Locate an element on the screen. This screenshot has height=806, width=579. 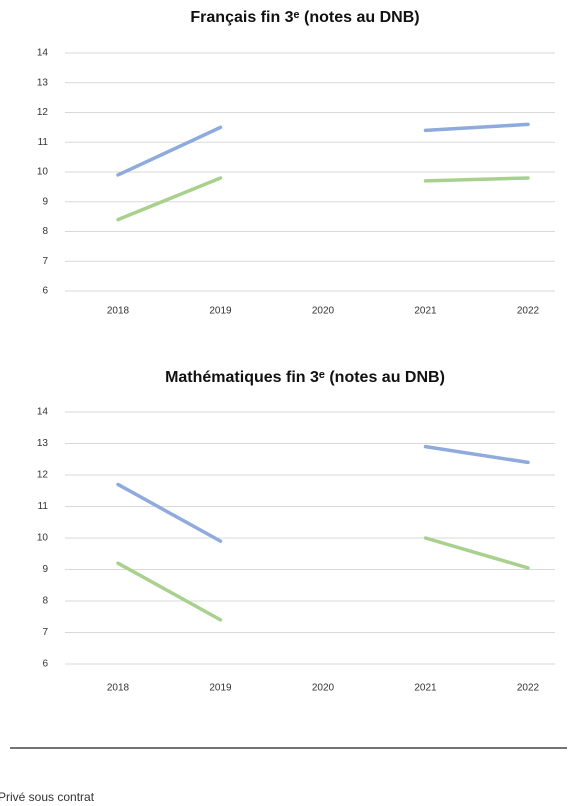
chart-title: Mathématiques fin 3ᵉ (notes au DNB) is located at coordinates (305, 377).